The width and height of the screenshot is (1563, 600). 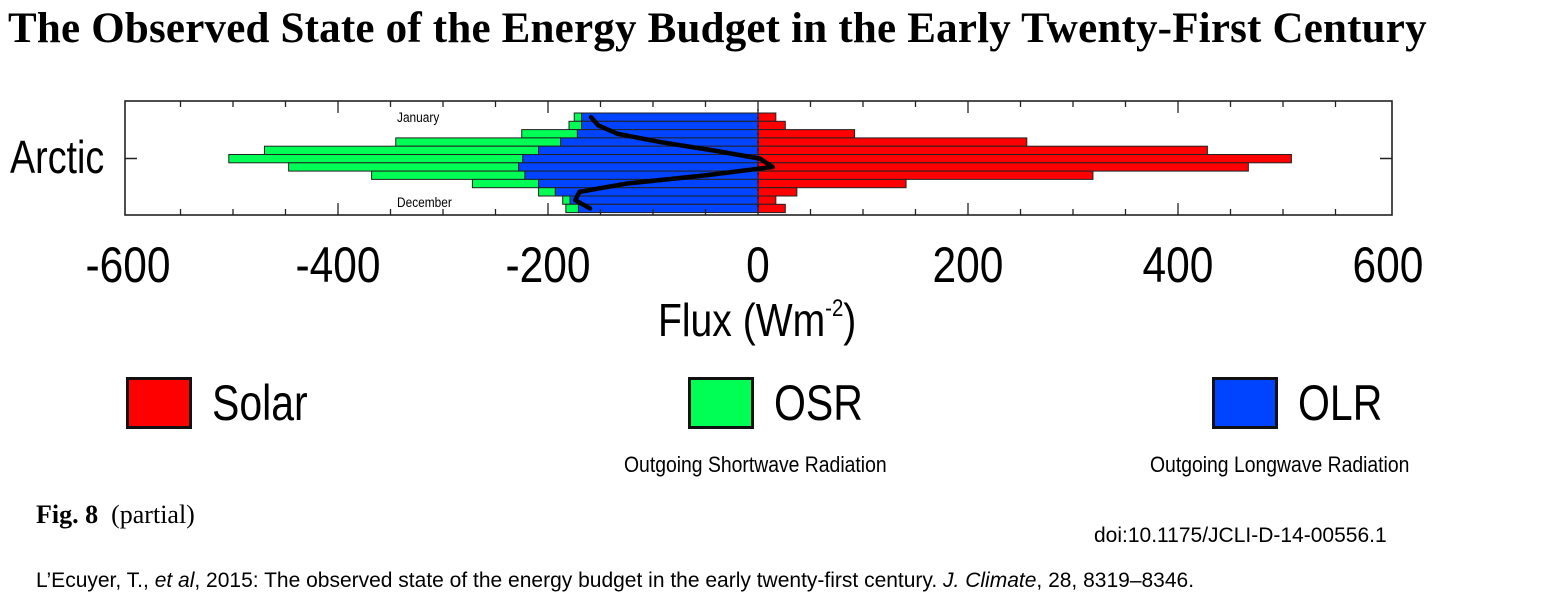 What do you see at coordinates (664, 200) in the screenshot?
I see `bar-olr-november` at bounding box center [664, 200].